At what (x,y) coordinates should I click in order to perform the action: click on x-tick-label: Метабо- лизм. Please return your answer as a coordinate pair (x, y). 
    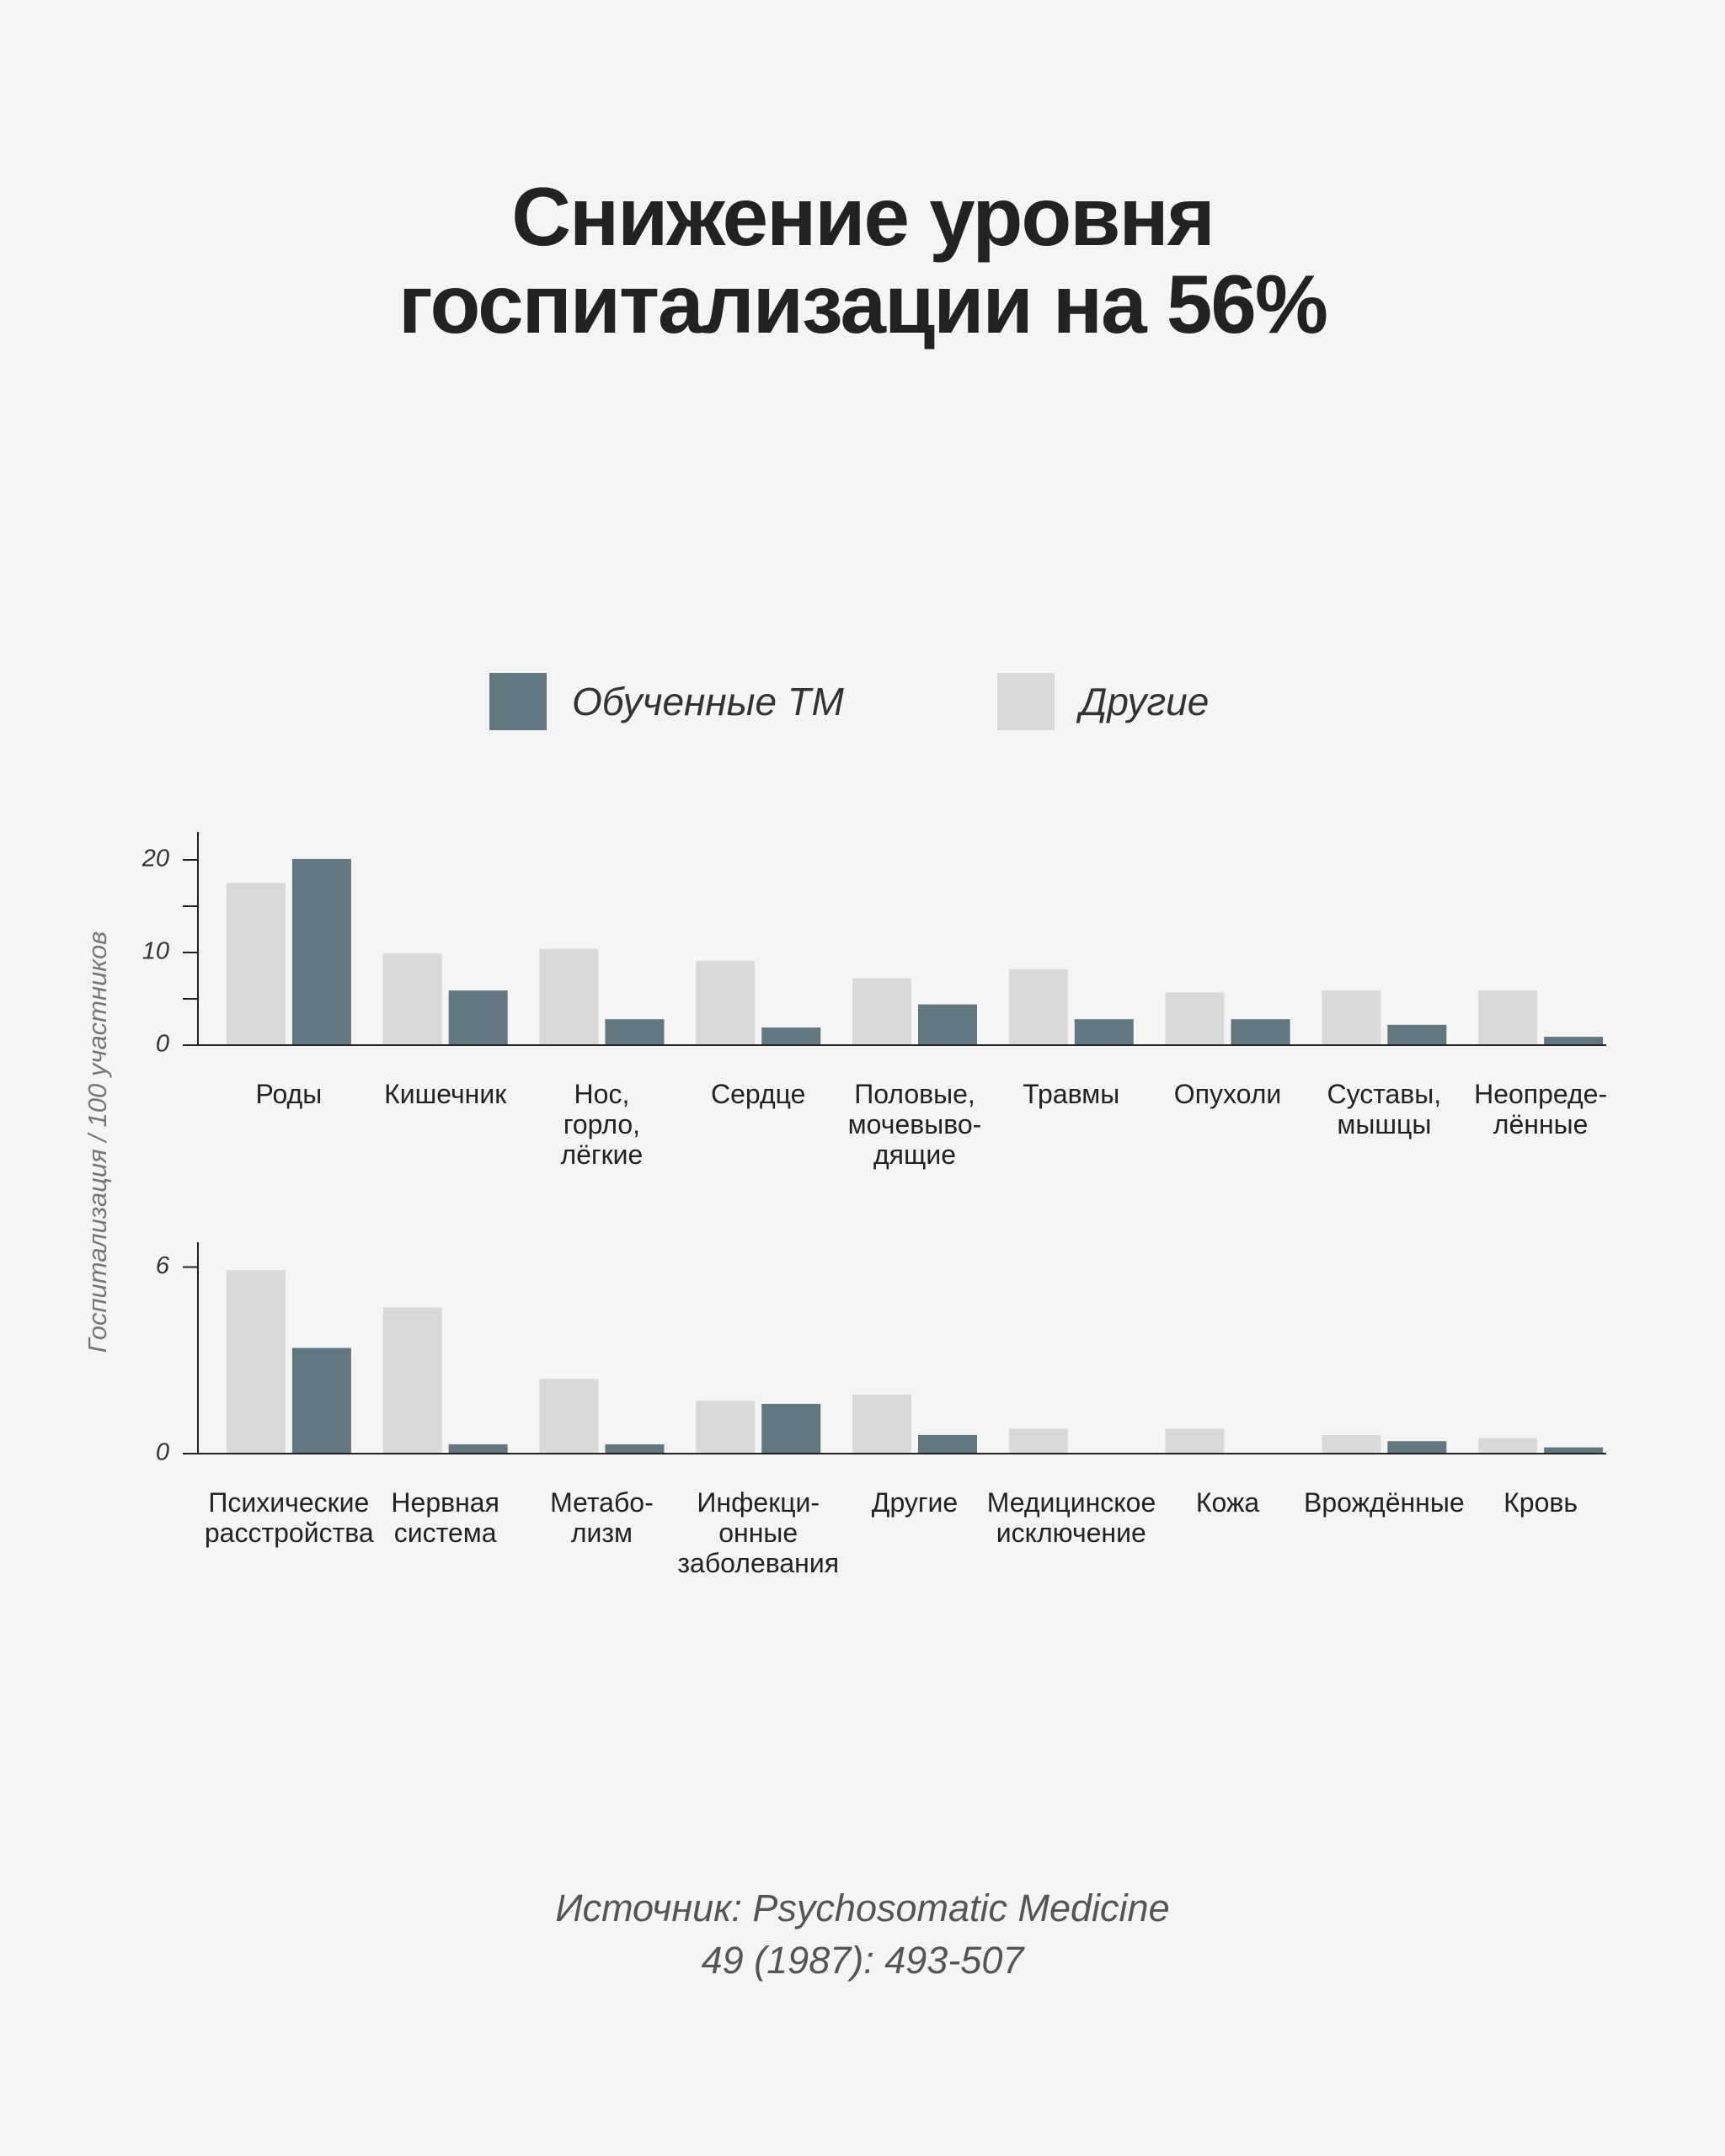
    Looking at the image, I should click on (602, 1517).